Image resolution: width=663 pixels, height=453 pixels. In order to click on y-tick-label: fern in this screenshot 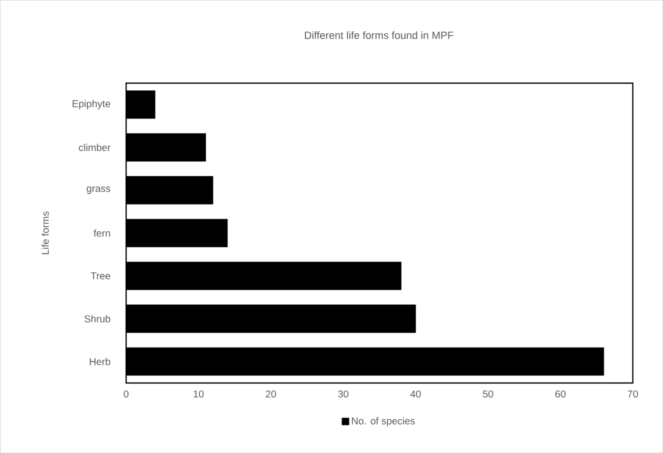, I will do `click(102, 233)`.